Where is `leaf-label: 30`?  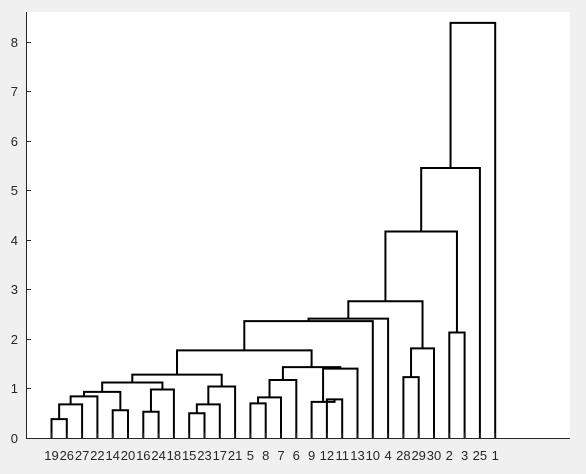 leaf-label: 30 is located at coordinates (434, 455).